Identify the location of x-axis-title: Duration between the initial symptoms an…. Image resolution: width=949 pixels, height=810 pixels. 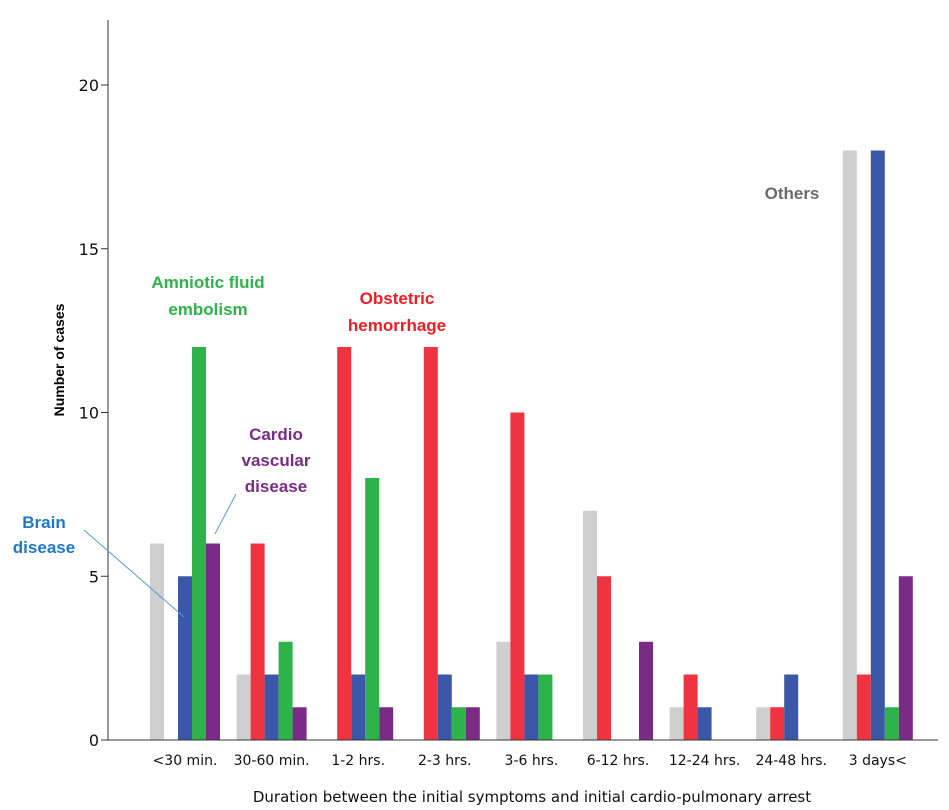
(532, 797).